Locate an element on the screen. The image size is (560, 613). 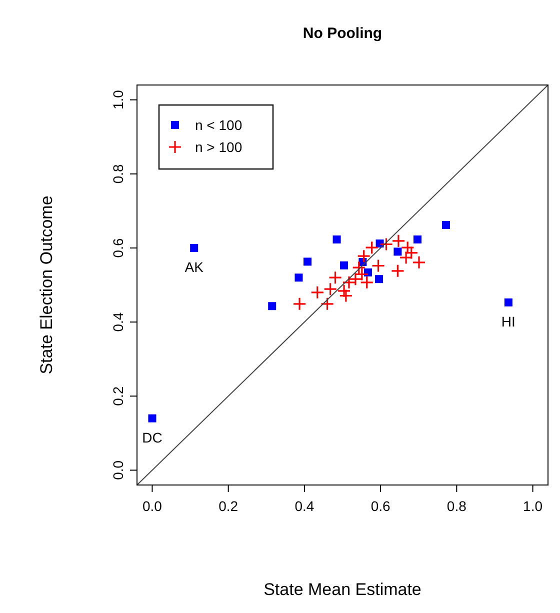
y-tick-label: 0.2 is located at coordinates (118, 396).